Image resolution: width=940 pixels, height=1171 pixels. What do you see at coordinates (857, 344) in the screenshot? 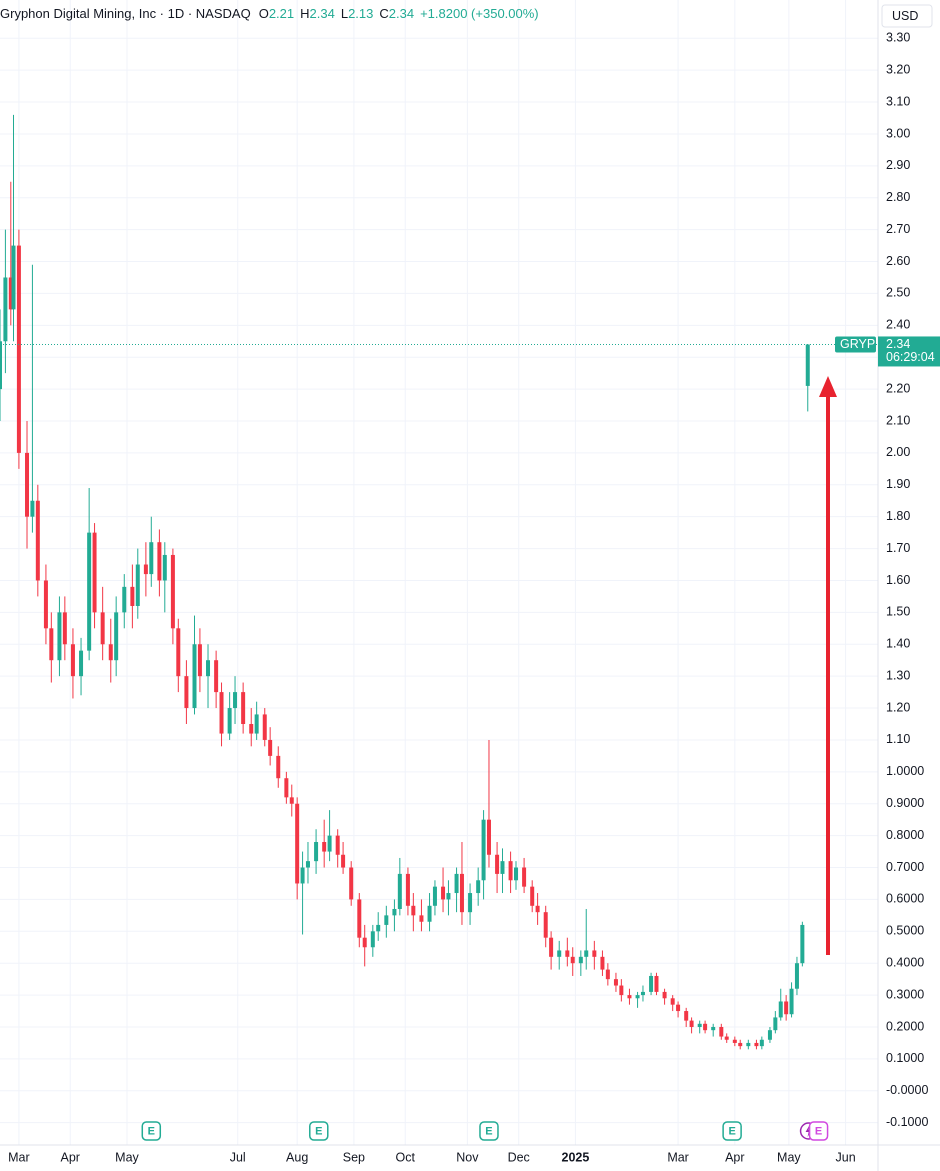
I see `symbol-label: GRYP` at bounding box center [857, 344].